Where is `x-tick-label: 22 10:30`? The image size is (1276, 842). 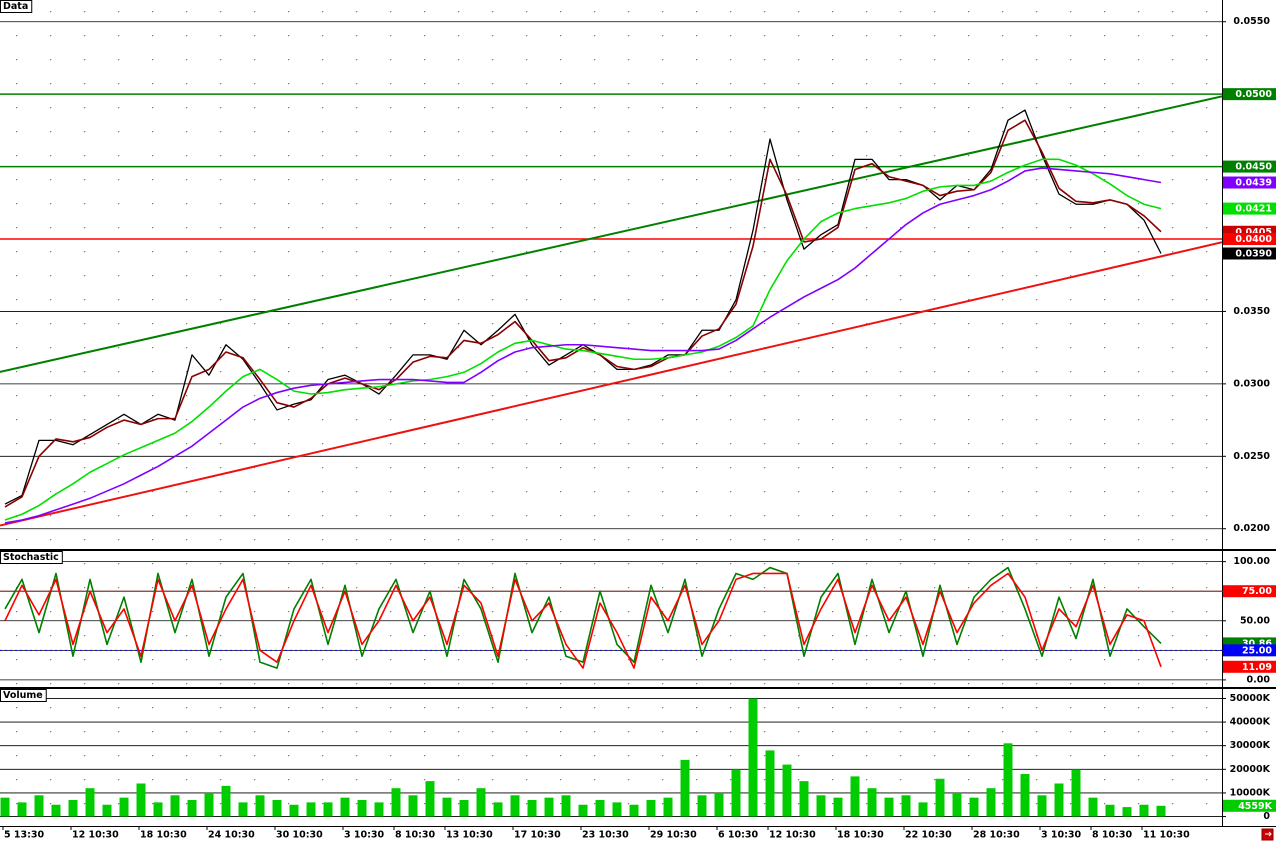
x-tick-label: 22 10:30 is located at coordinates (928, 835).